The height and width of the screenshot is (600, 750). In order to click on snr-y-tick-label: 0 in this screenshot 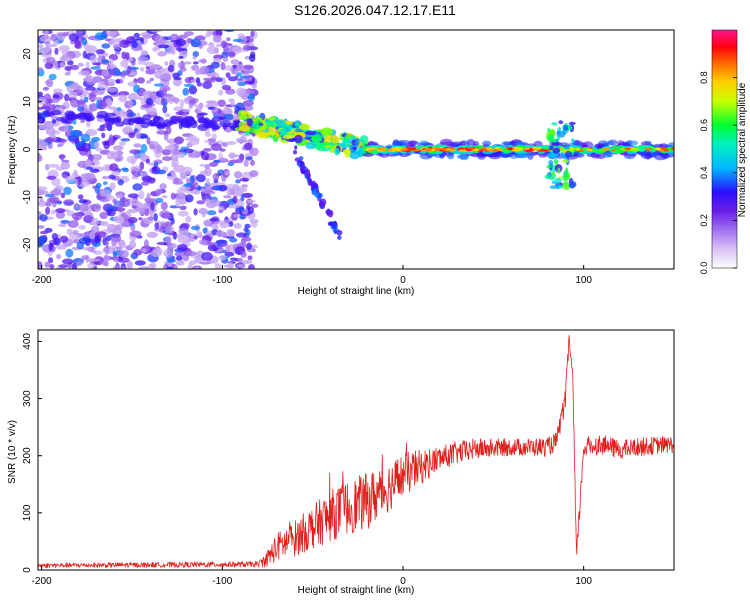, I will do `click(27, 570)`.